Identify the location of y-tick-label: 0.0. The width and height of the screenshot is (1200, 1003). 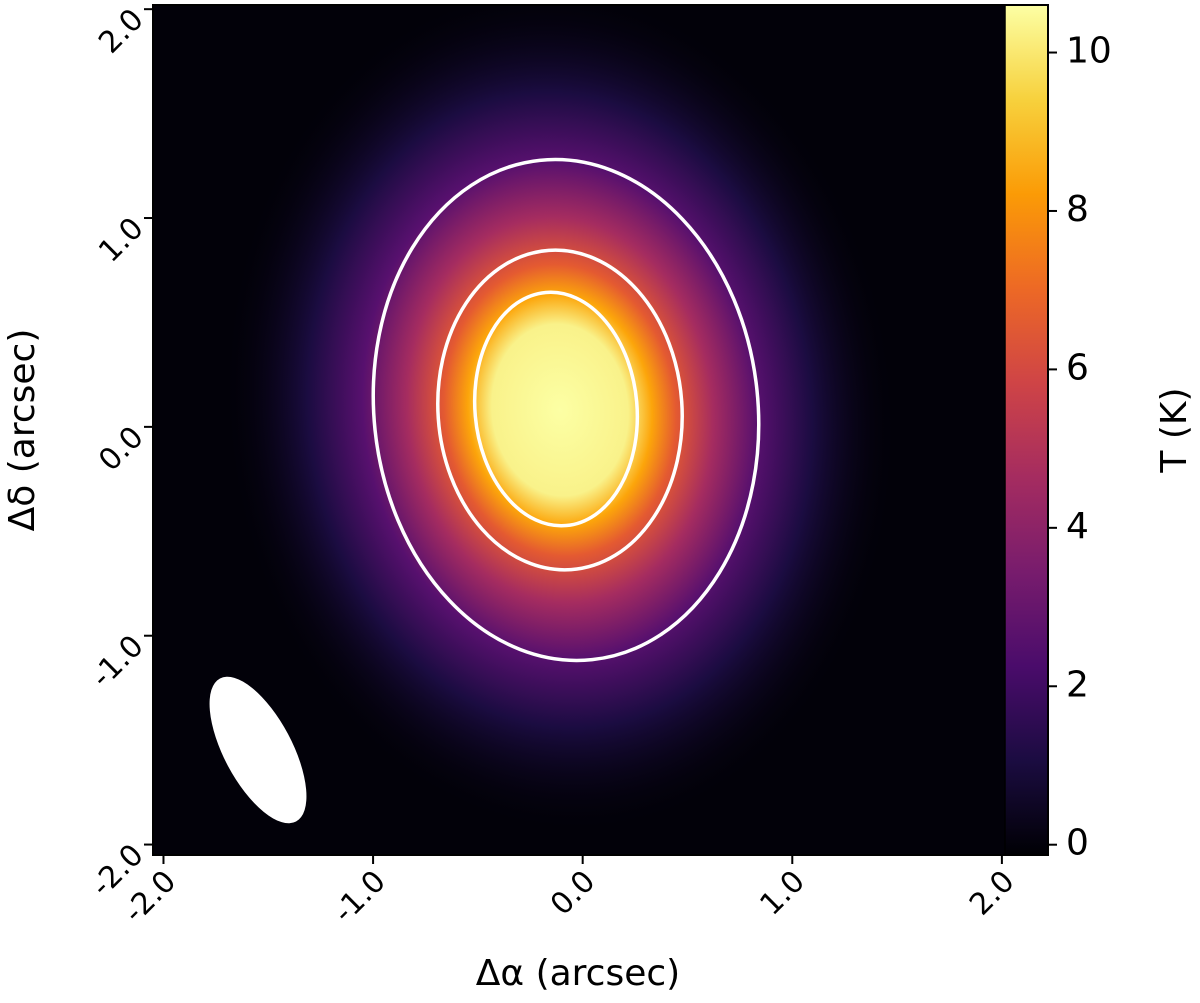
(121, 449).